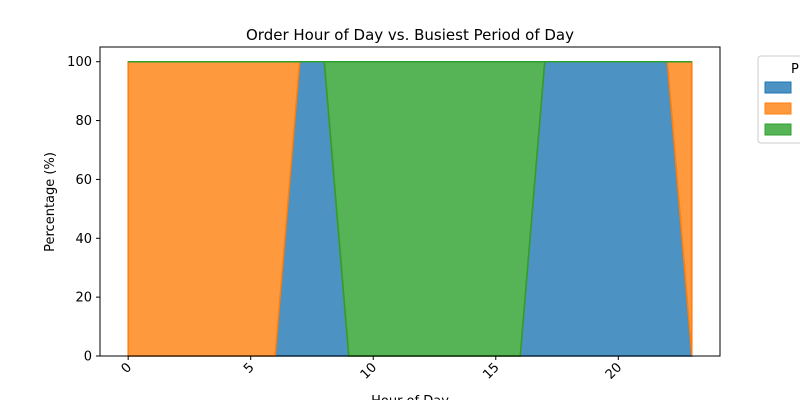  I want to click on legend-title: P, so click(795, 69).